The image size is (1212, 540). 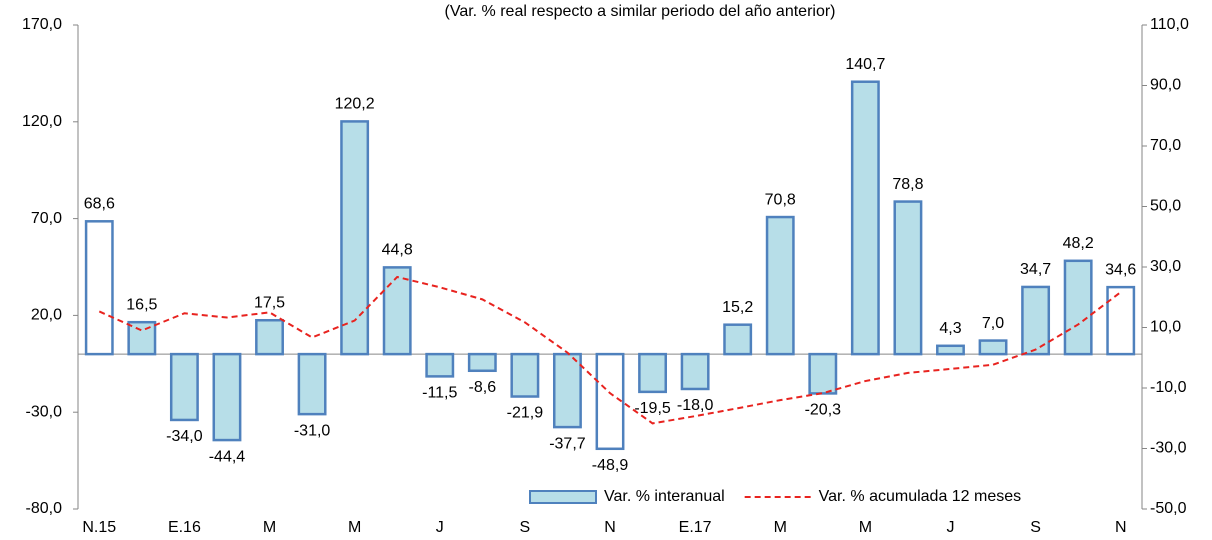 I want to click on y2-tick-label: -50,0, so click(x=1168, y=508).